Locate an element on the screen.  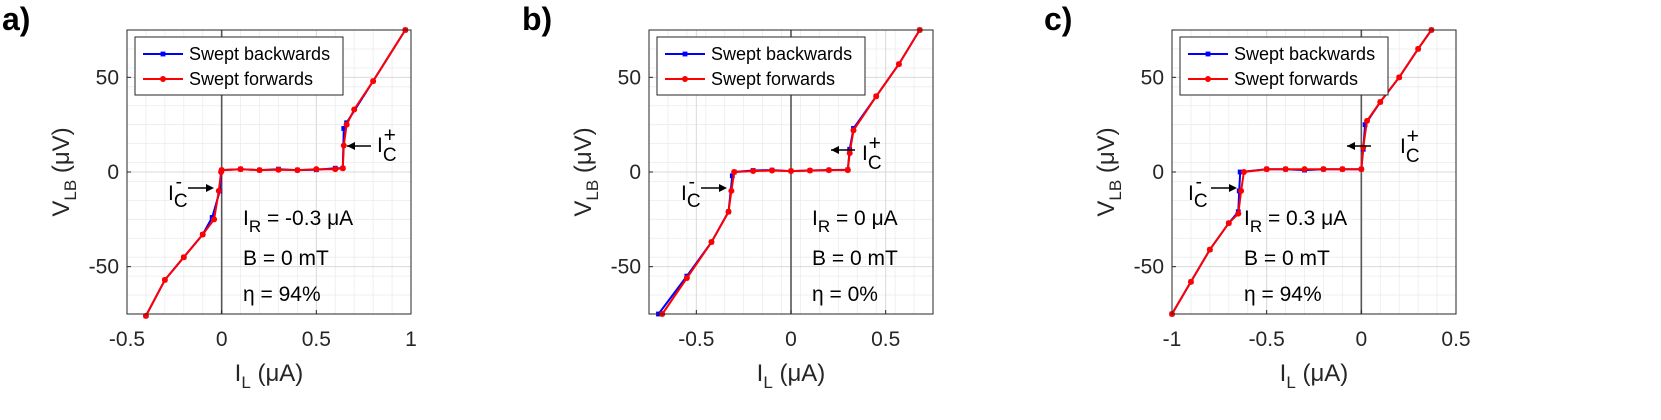
ir-label: IR = -0.3 μA is located at coordinates (298, 221).